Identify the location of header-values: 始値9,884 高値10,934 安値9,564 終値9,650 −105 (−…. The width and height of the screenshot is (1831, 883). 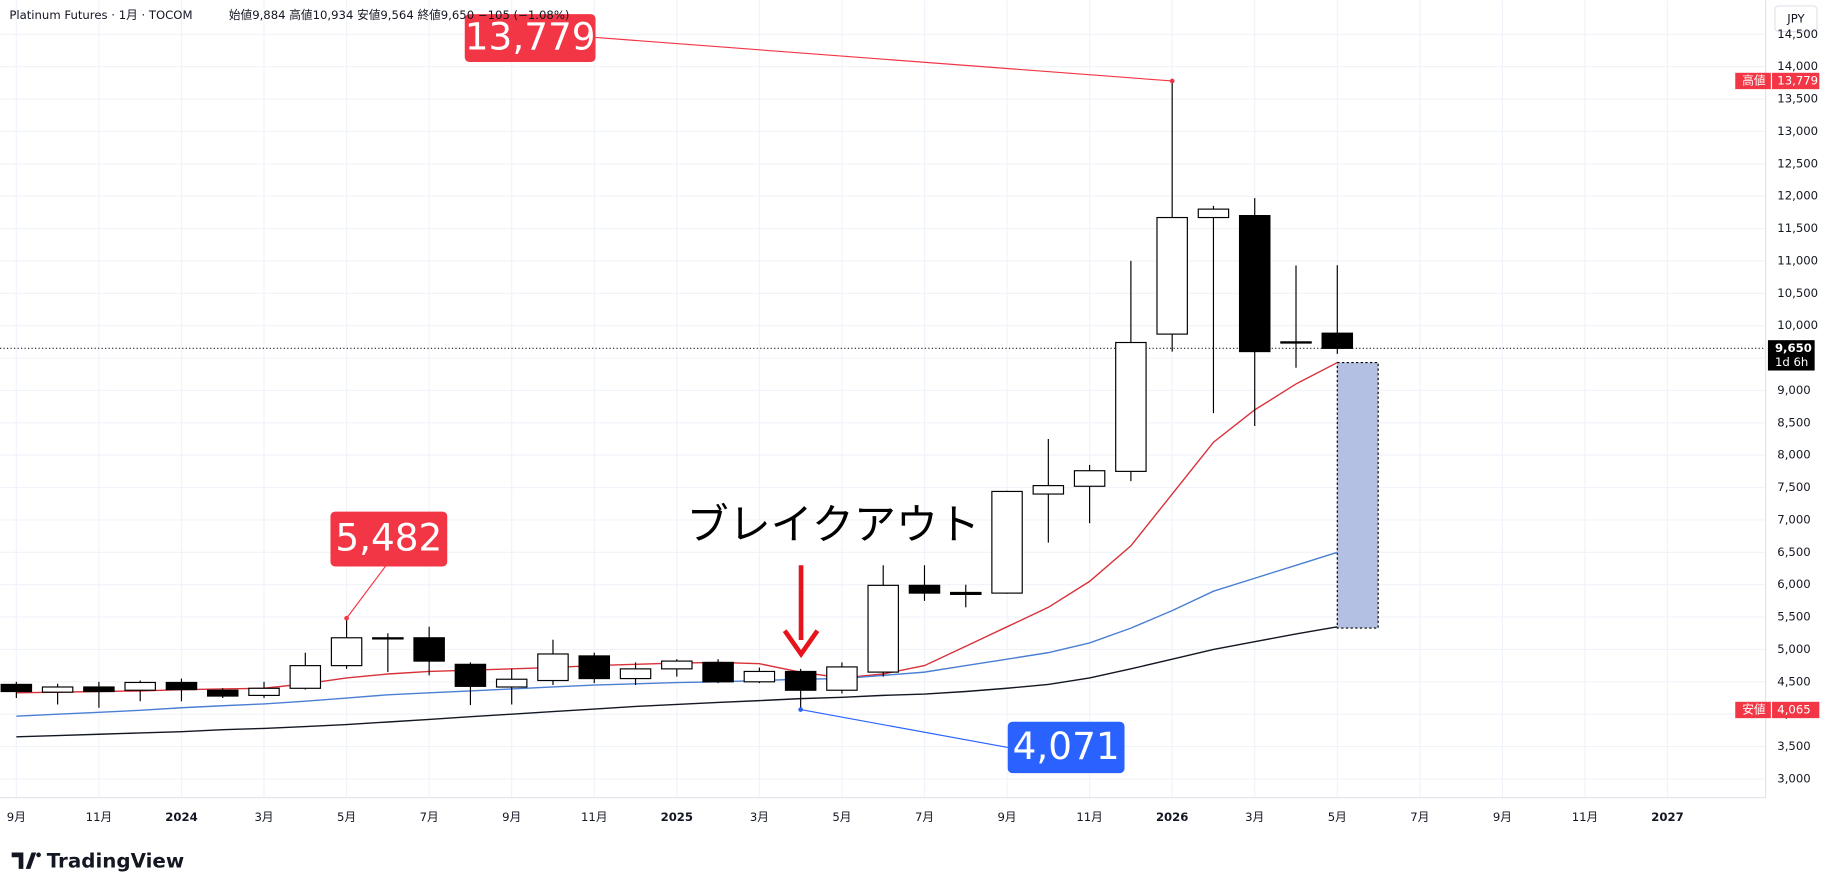
(399, 15).